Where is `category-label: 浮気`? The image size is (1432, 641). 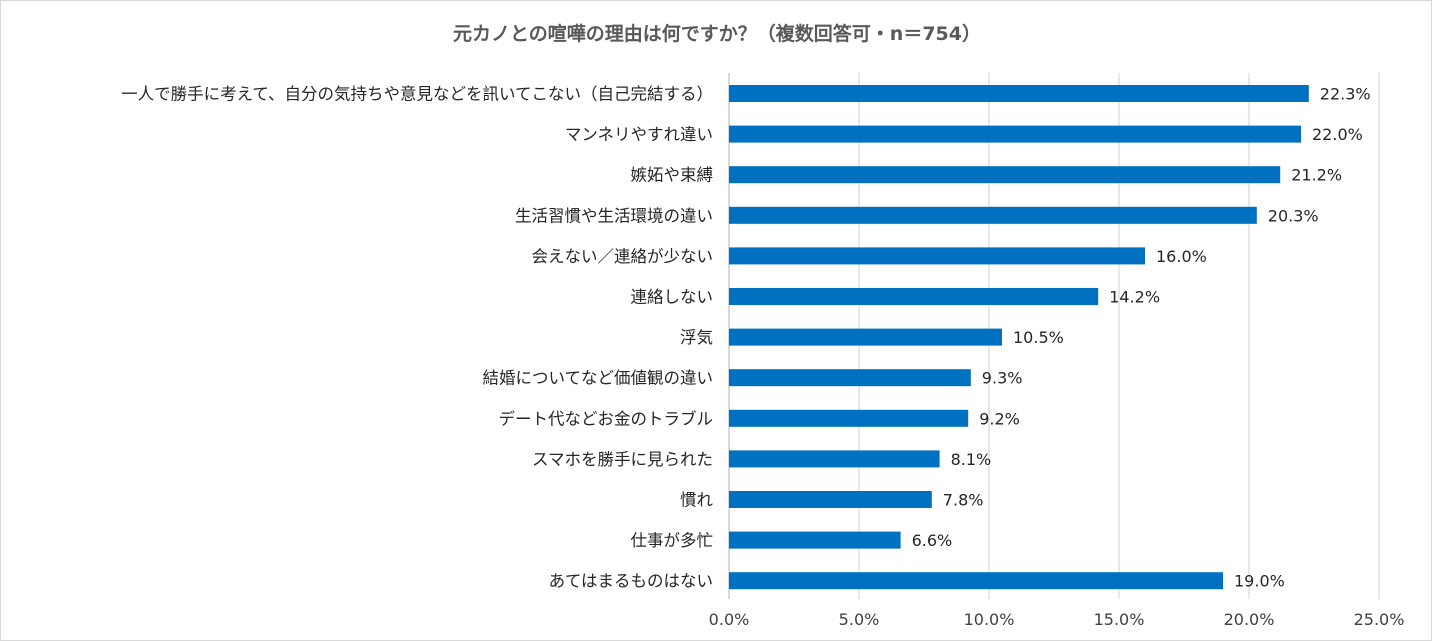 category-label: 浮気 is located at coordinates (696, 337).